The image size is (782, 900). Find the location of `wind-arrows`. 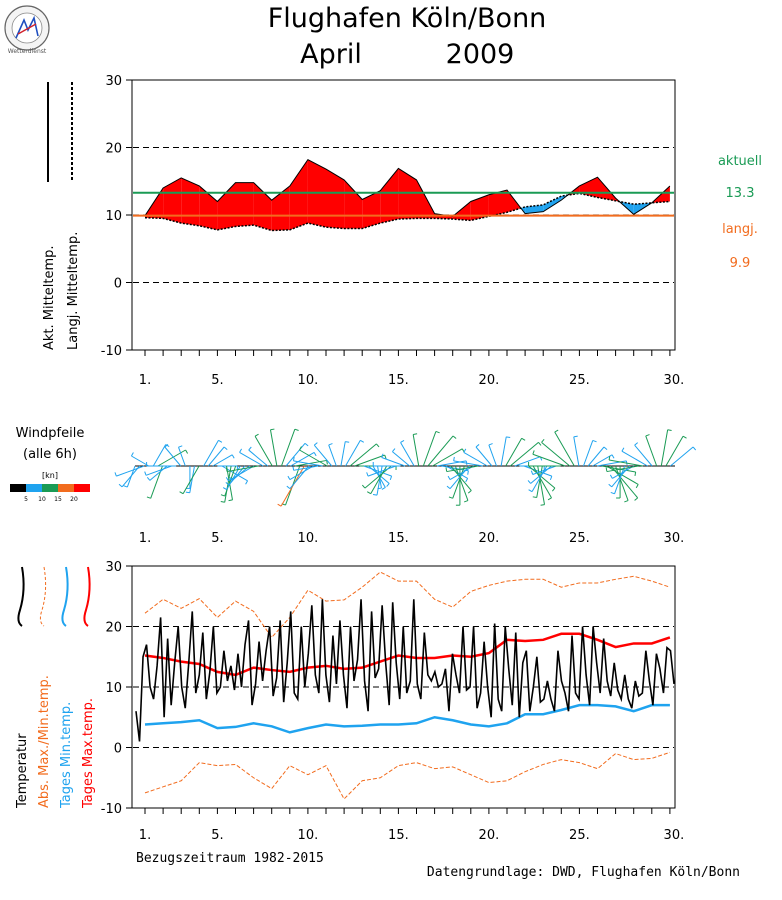

wind-arrows is located at coordinates (405, 467).